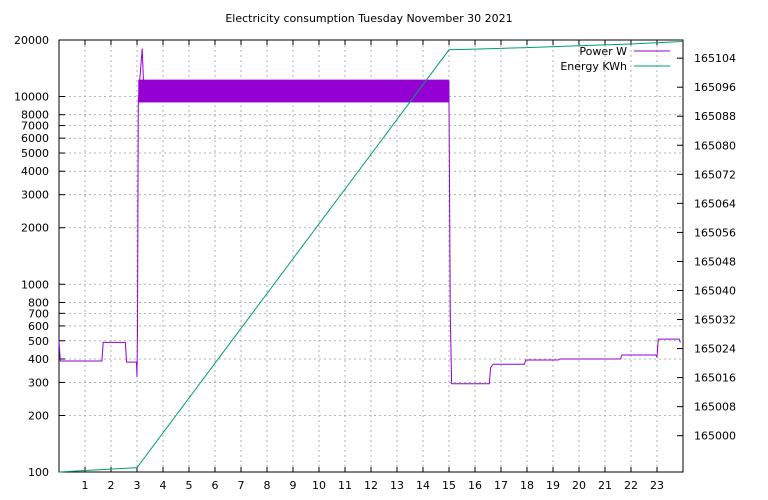 Image resolution: width=768 pixels, height=500 pixels. I want to click on x-tick-label: 22, so click(631, 485).